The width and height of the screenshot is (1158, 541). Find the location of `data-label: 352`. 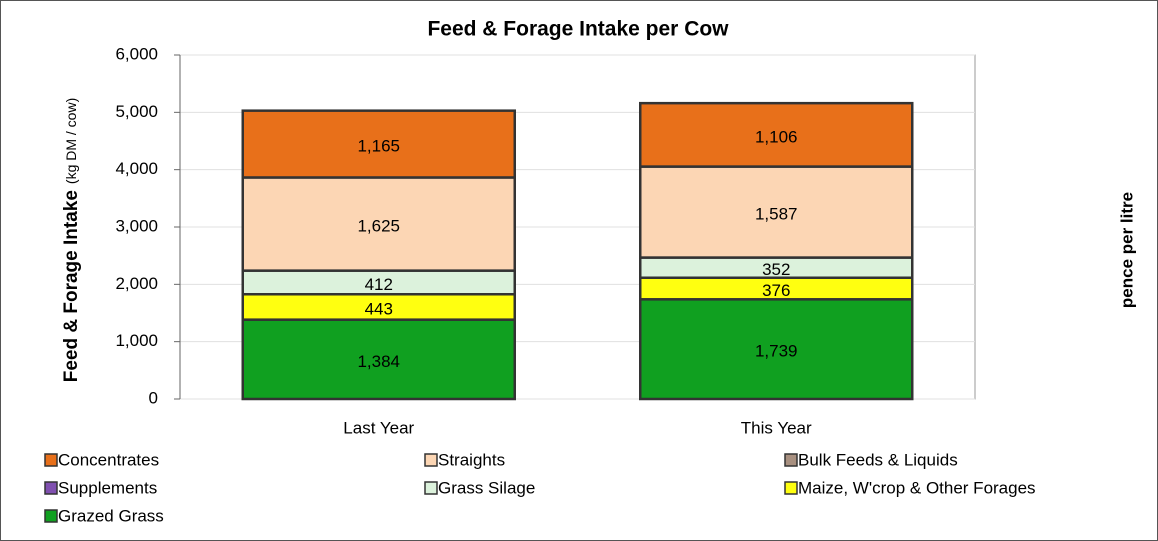

data-label: 352 is located at coordinates (776, 269).